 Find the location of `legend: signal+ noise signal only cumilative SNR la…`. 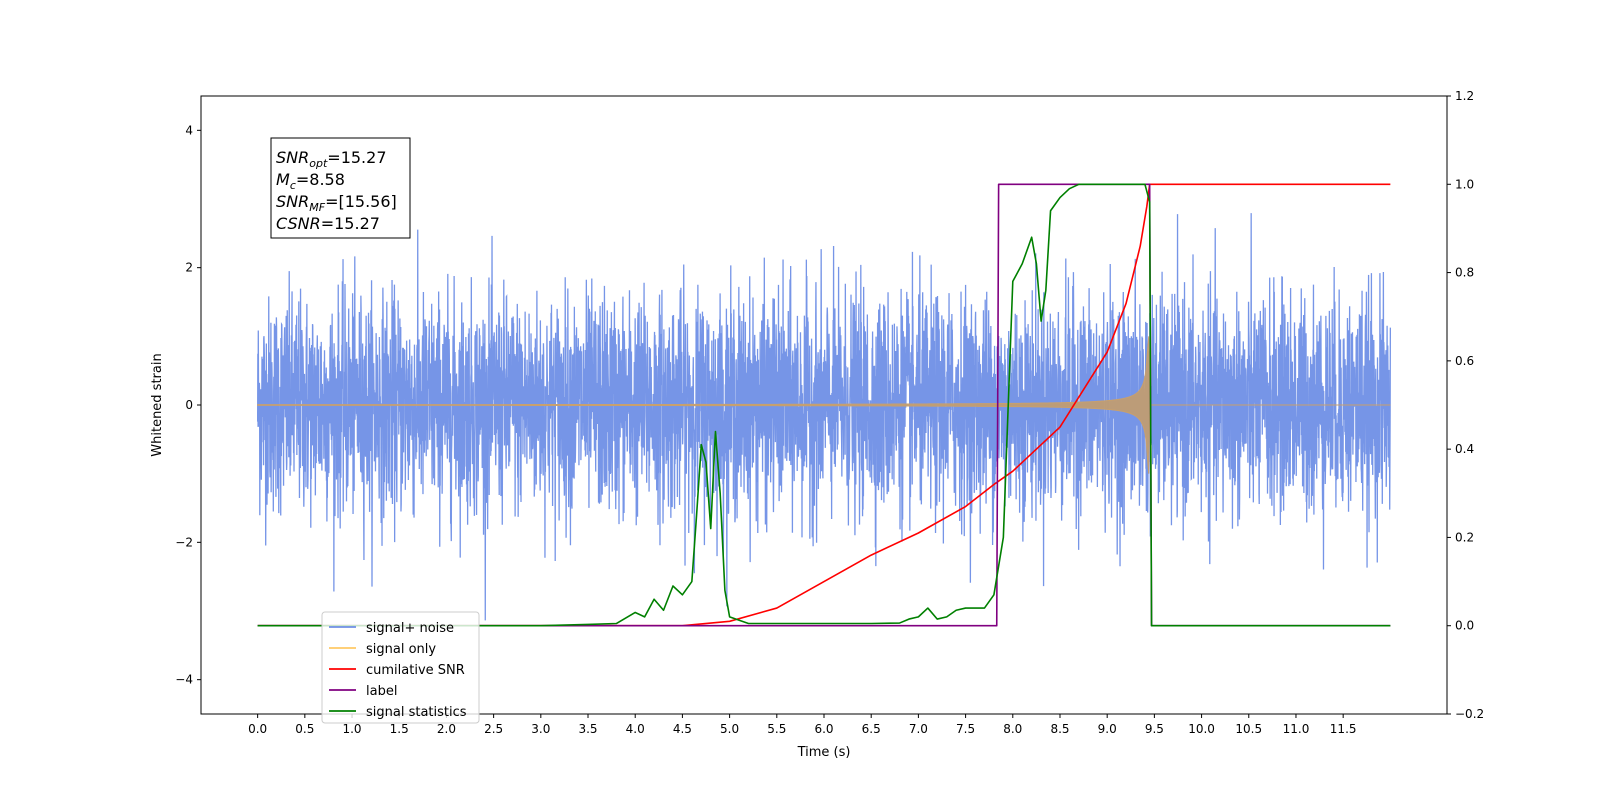

legend: signal+ noise signal only cumilative SNR la… is located at coordinates (400, 667).